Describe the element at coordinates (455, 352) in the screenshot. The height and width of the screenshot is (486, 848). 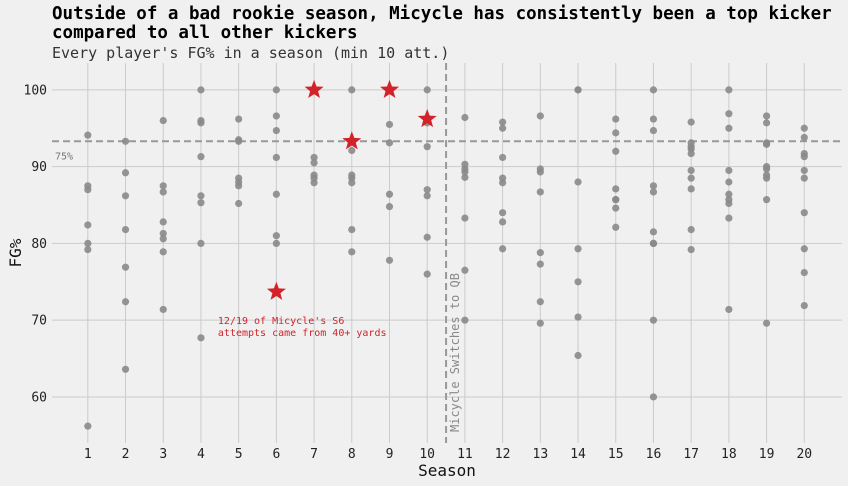
I see `reference-line-label: Micycle Switches to QB` at that location.